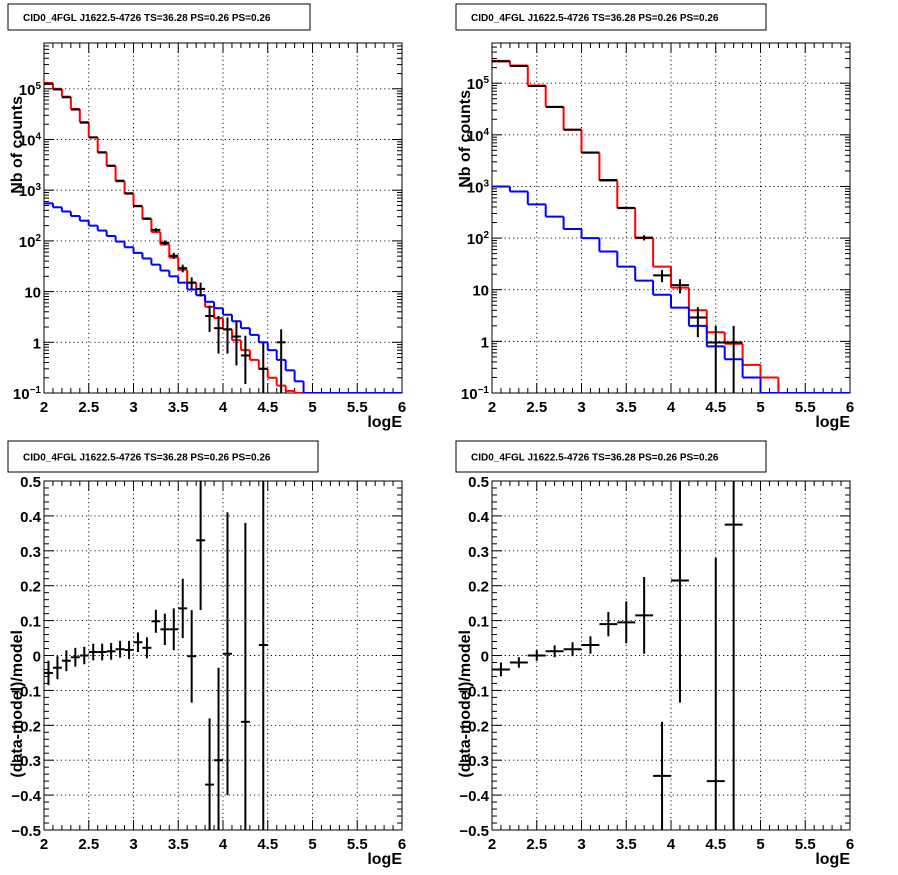  What do you see at coordinates (465, 704) in the screenshot?
I see `y-axis-label: (data-model)/model` at bounding box center [465, 704].